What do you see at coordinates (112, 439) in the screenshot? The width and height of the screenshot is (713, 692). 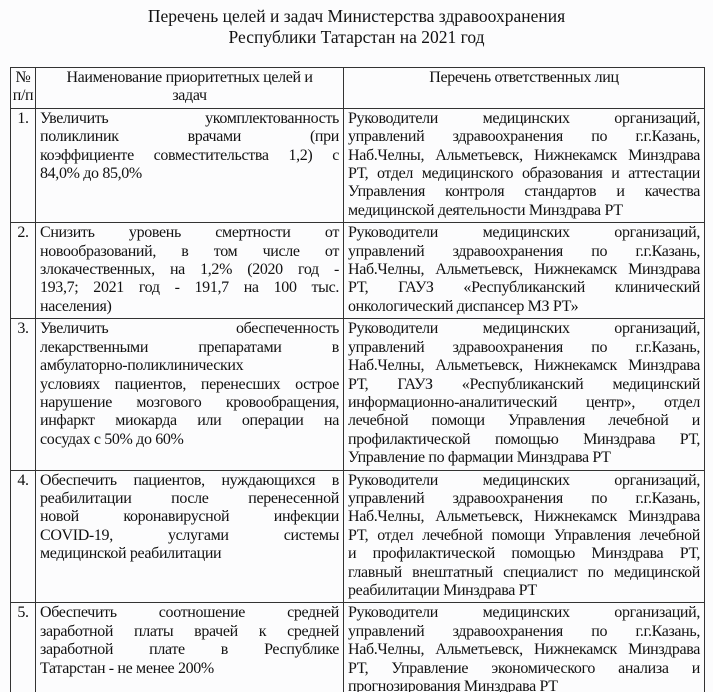 I see `cell-text-line: сосудах с 50% до 60%` at bounding box center [112, 439].